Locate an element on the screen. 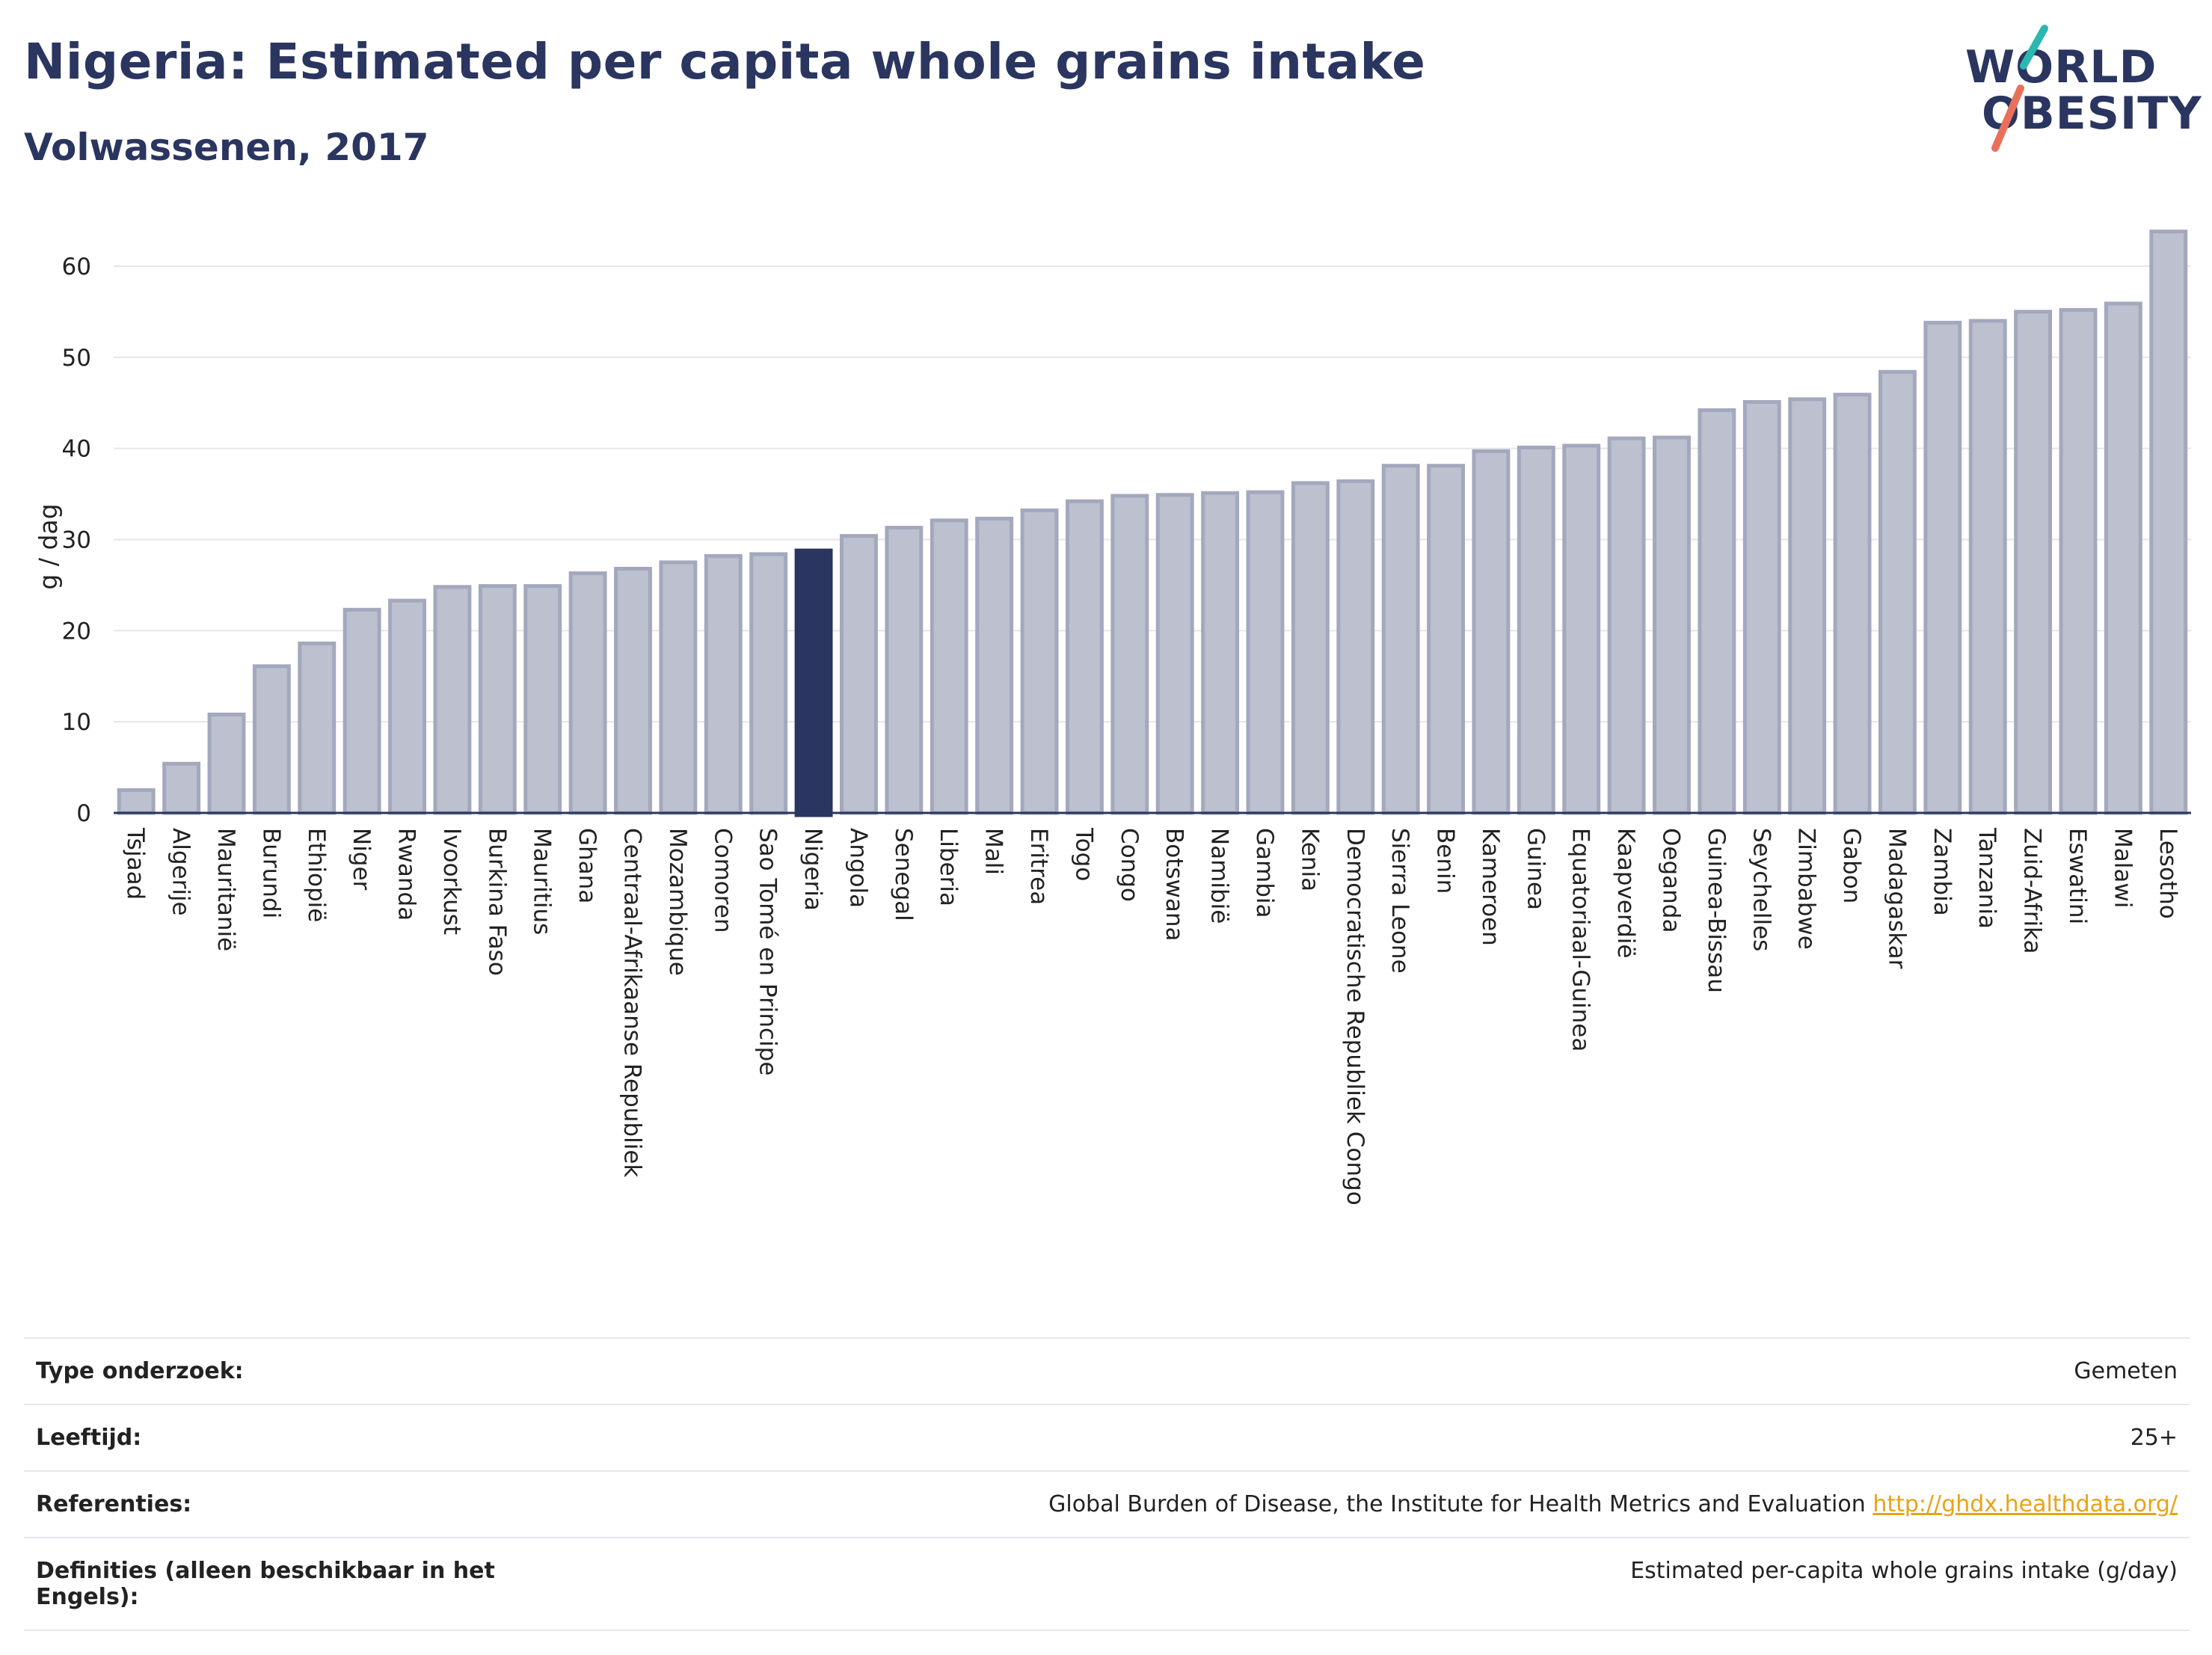  category-label: Madagaskar is located at coordinates (1896, 898).